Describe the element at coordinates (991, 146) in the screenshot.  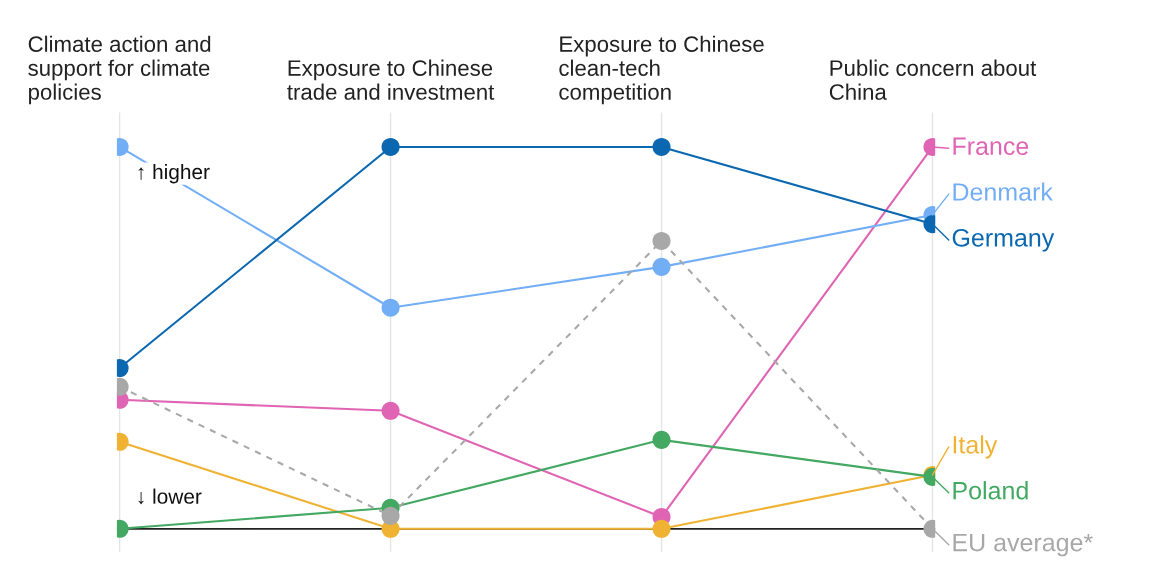
I see `legend-label: France` at that location.